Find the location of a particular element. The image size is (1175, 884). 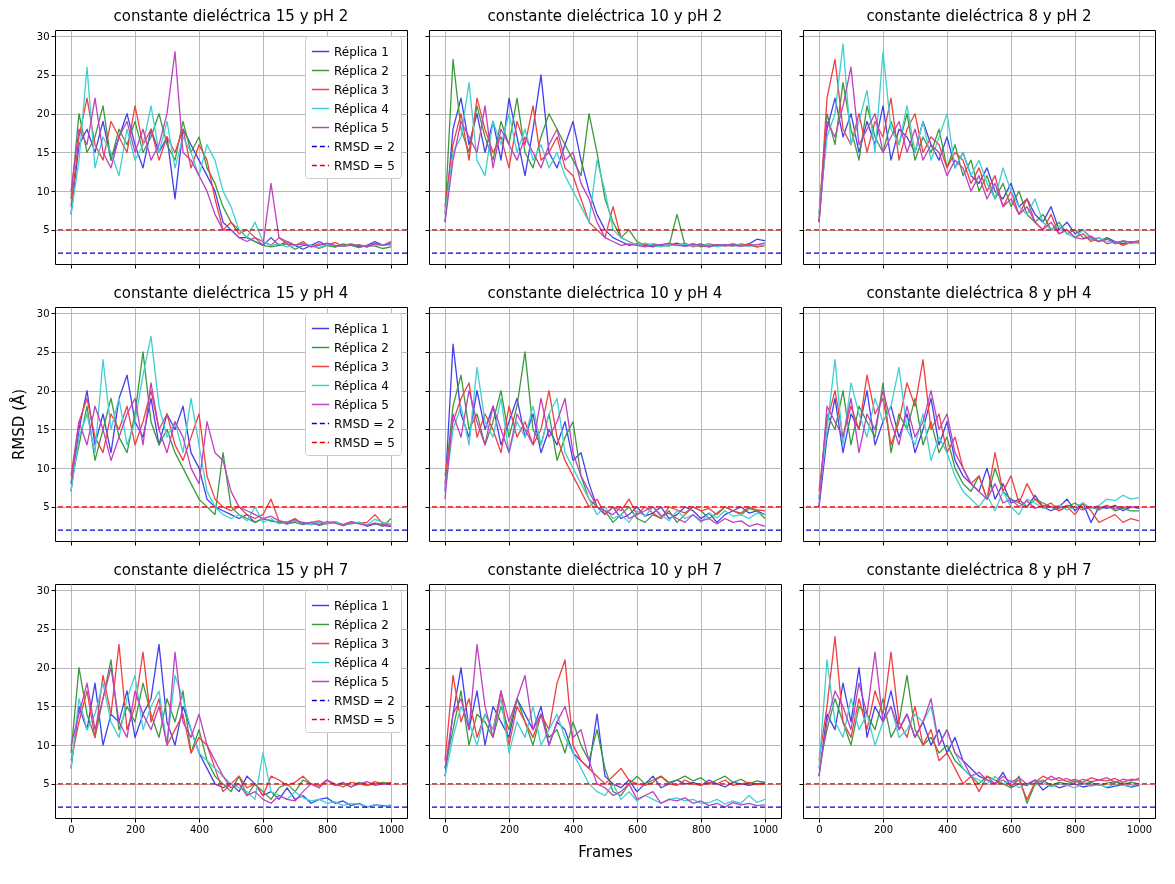

chart-title: constante dieléctrica 10 y pH 7 is located at coordinates (605, 570).